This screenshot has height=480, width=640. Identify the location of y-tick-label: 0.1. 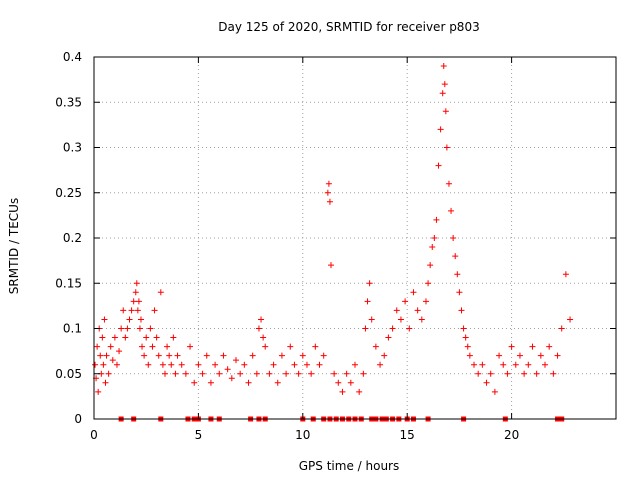
(72, 329).